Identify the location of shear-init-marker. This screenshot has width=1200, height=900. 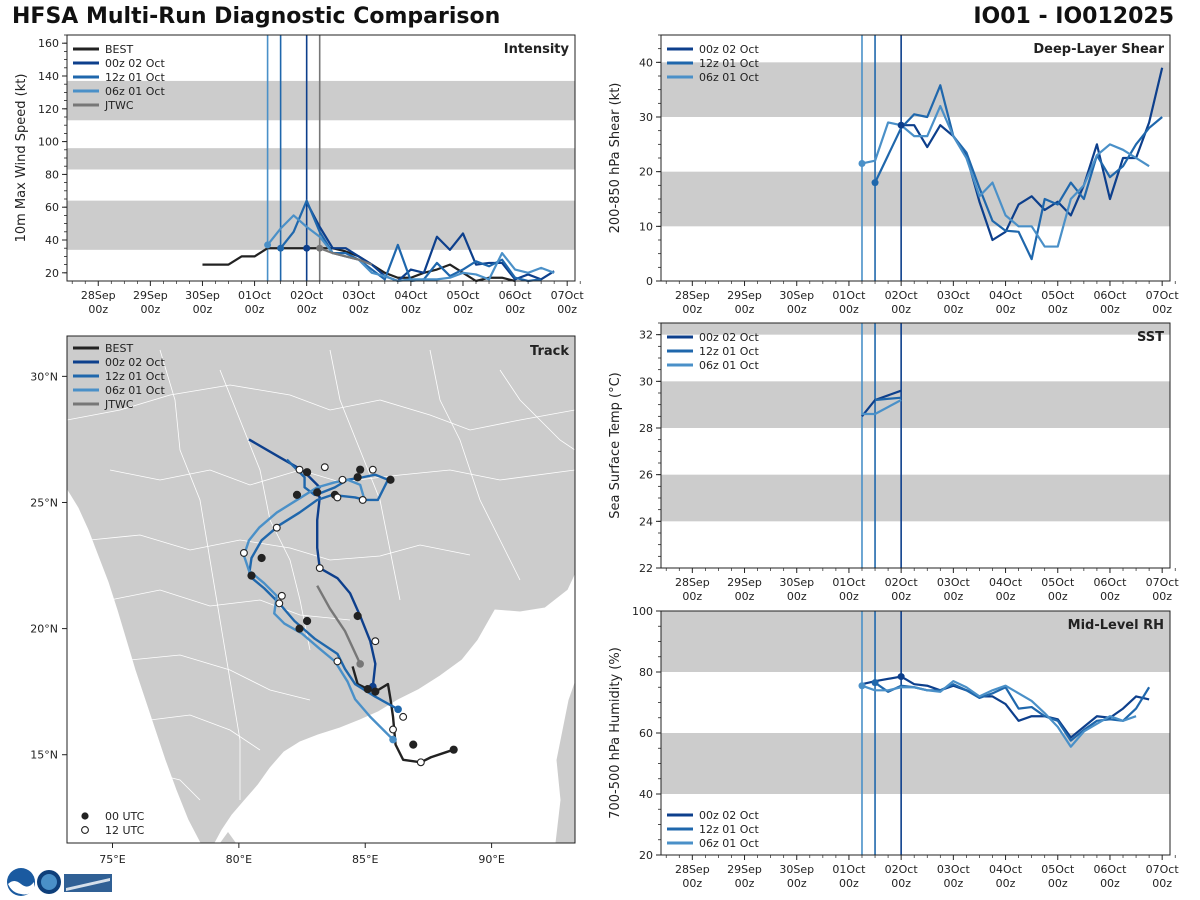
(862, 163).